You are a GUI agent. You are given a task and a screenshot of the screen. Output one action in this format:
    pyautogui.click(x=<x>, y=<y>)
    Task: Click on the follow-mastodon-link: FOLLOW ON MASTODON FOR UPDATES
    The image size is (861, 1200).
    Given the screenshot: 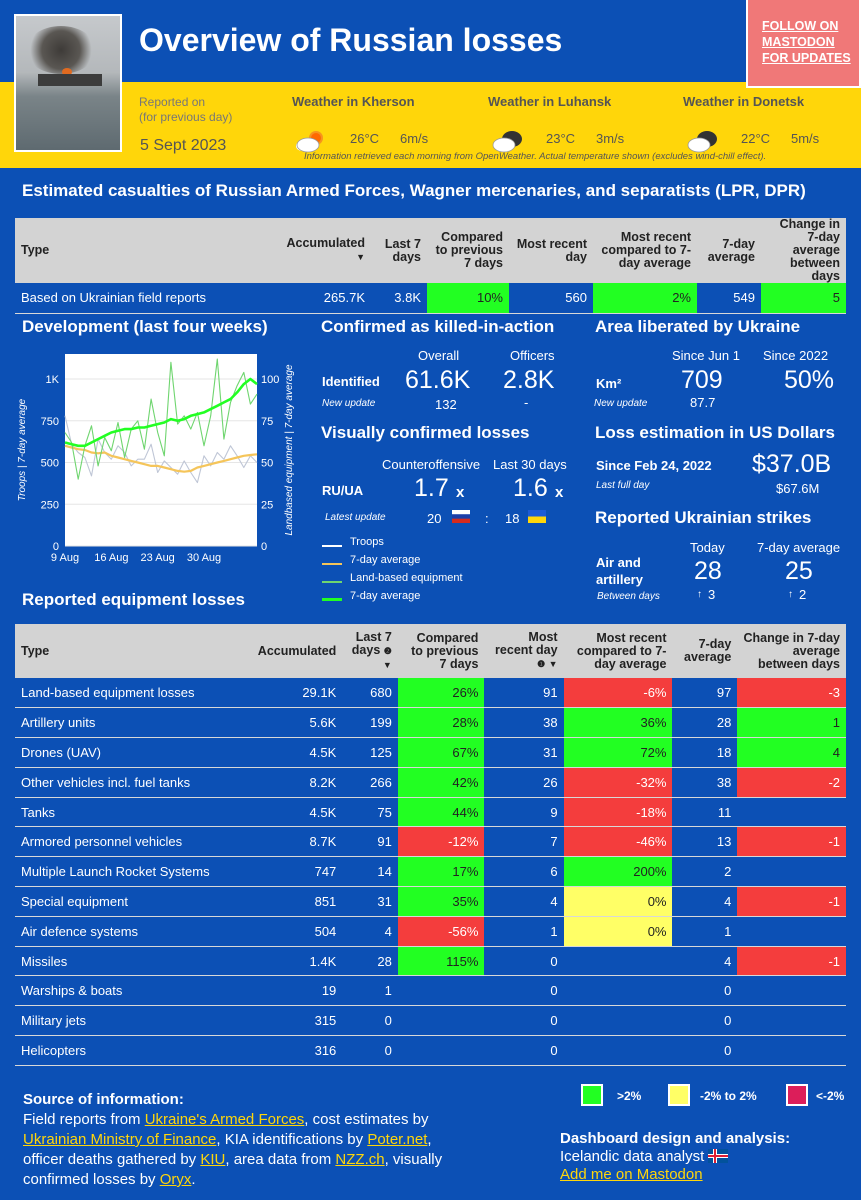 What is the action you would take?
    pyautogui.click(x=803, y=44)
    